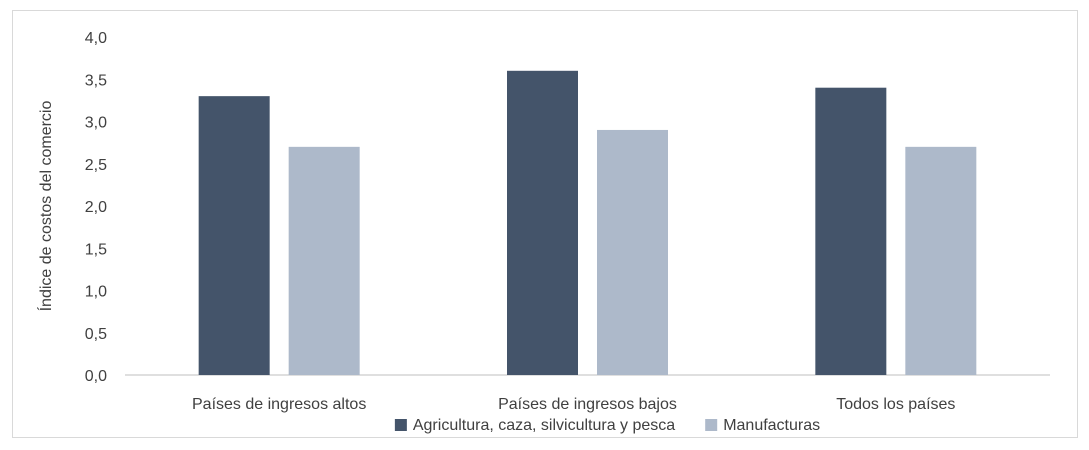 Image resolution: width=1089 pixels, height=450 pixels. I want to click on x-category-label: Todos los países, so click(895, 404).